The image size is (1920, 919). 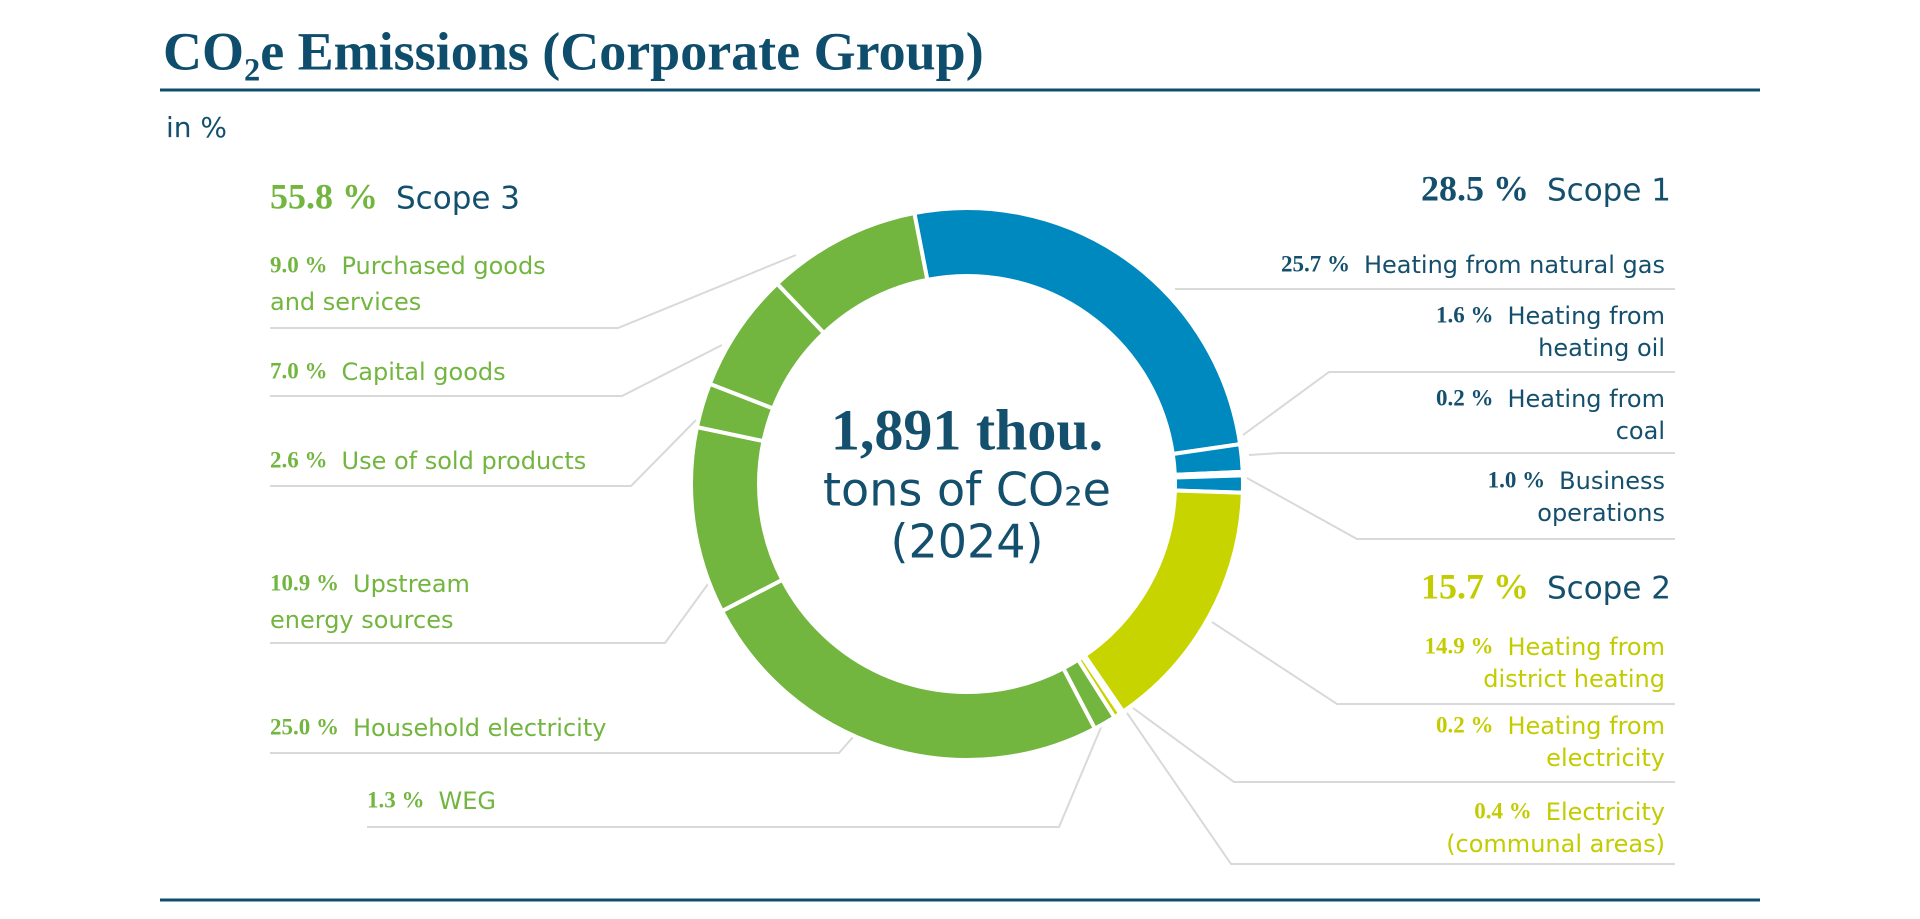 What do you see at coordinates (1601, 513) in the screenshot?
I see `item-label: operations` at bounding box center [1601, 513].